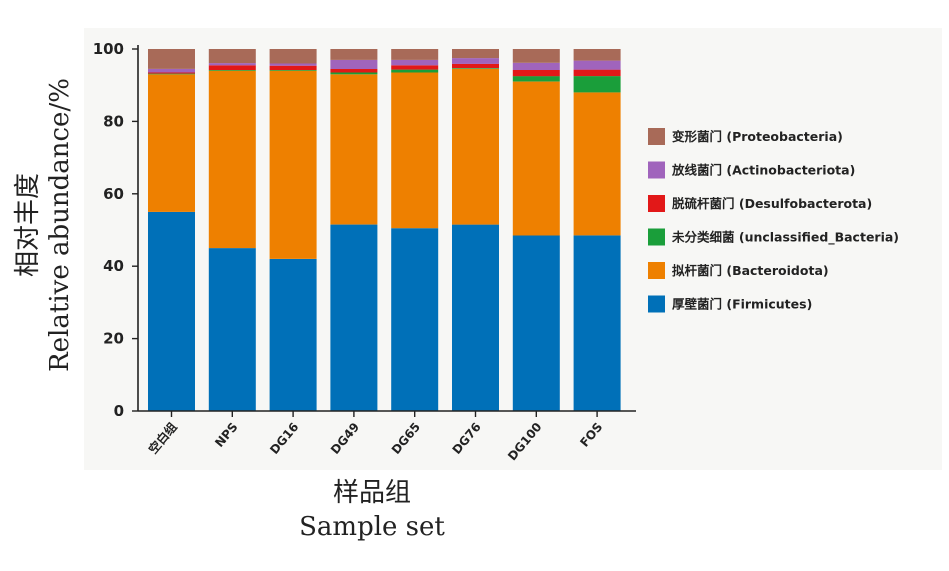 The image size is (949, 571). Describe the element at coordinates (591, 435) in the screenshot. I see `x-tick-label: FOS` at that location.